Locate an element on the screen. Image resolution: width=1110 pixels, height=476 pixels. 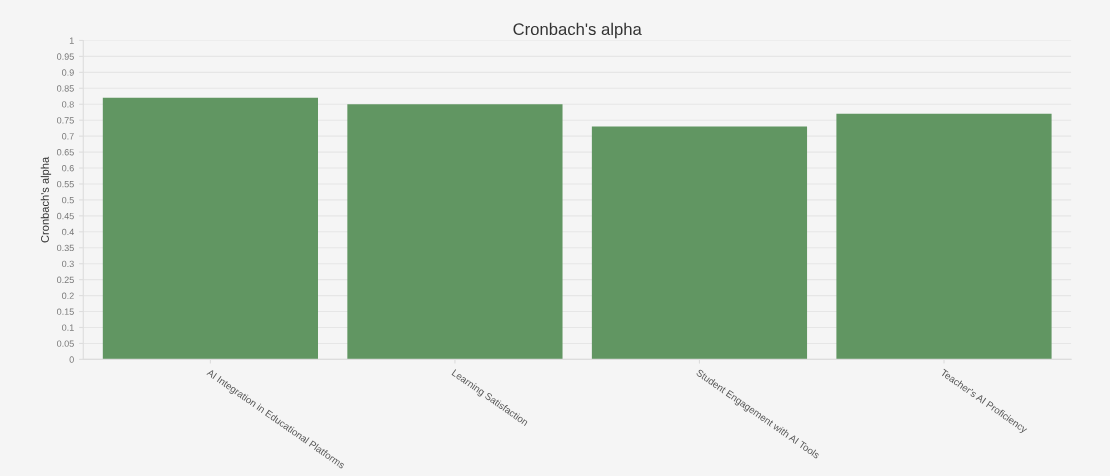
y-tick-label: 0.05 is located at coordinates (65, 343).